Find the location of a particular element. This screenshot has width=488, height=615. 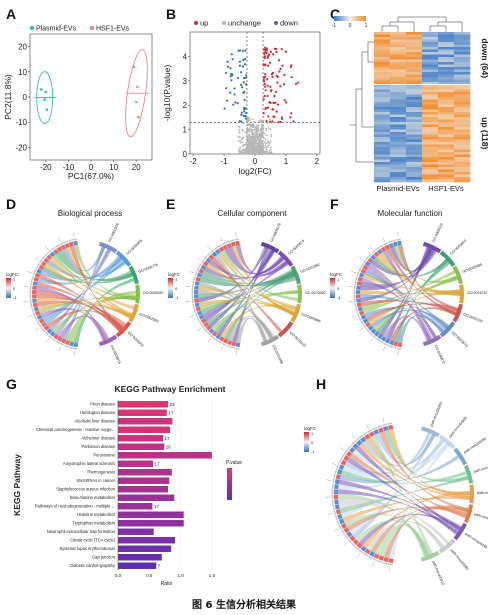

chord-ribbon is located at coordinates (398, 303).